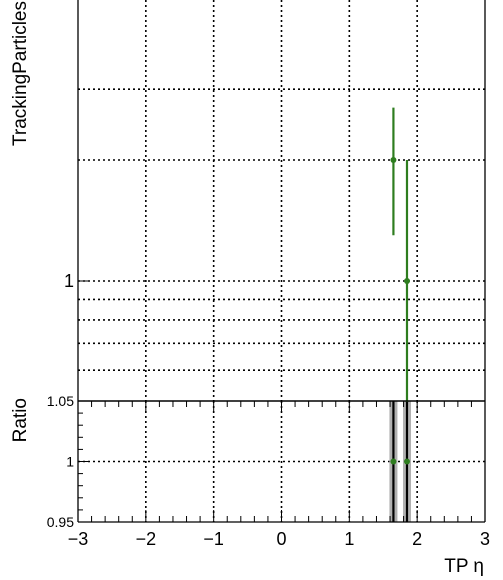 This screenshot has height=580, width=503. I want to click on x-tick-label: 3, so click(485, 539).